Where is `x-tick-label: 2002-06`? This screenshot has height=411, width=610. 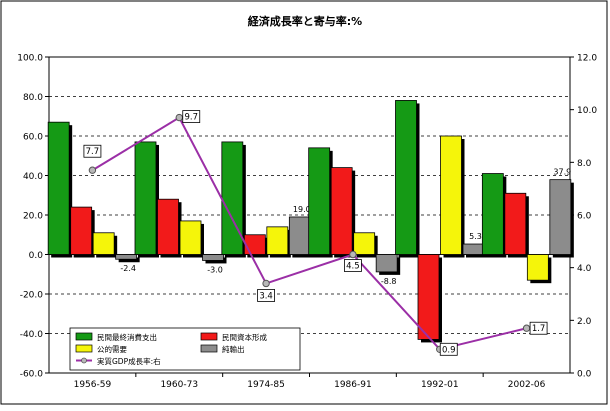 x-tick-label: 2002-06 is located at coordinates (527, 385).